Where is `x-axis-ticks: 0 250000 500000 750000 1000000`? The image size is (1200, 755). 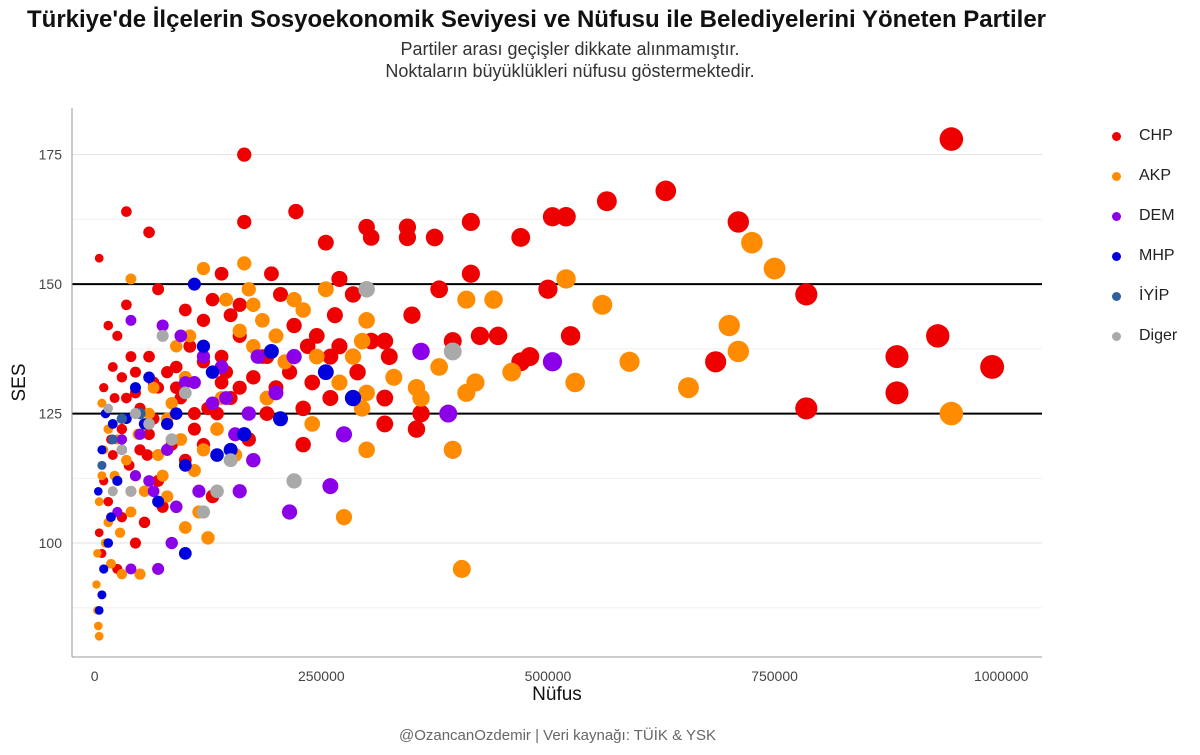
x-axis-ticks: 0 250000 500000 750000 1000000 is located at coordinates (560, 676).